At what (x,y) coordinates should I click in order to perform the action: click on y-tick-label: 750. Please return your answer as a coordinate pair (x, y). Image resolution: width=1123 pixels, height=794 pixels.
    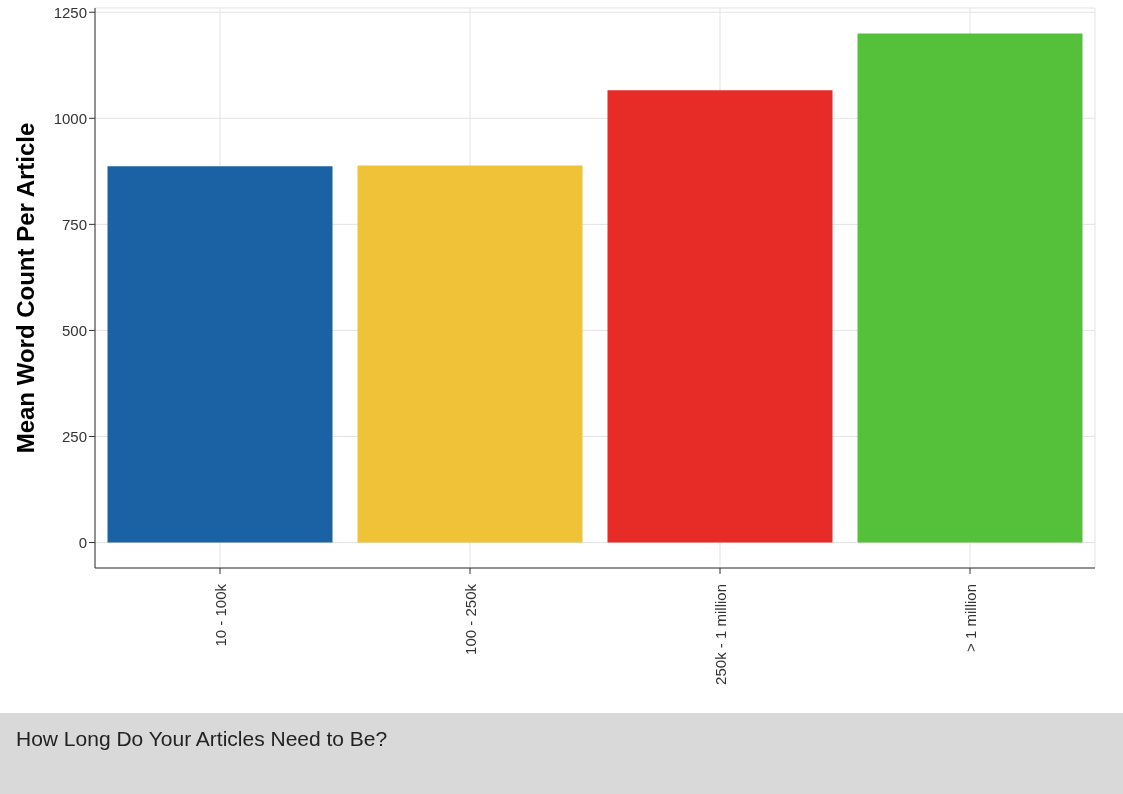
    Looking at the image, I should click on (74, 224).